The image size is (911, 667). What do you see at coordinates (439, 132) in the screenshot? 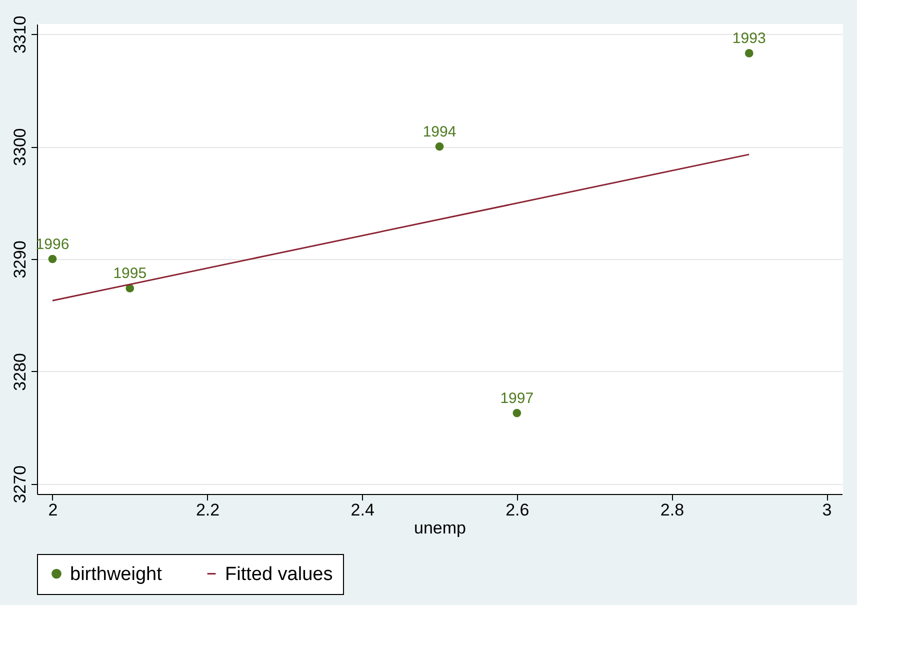
I see `annotation: 1994` at bounding box center [439, 132].